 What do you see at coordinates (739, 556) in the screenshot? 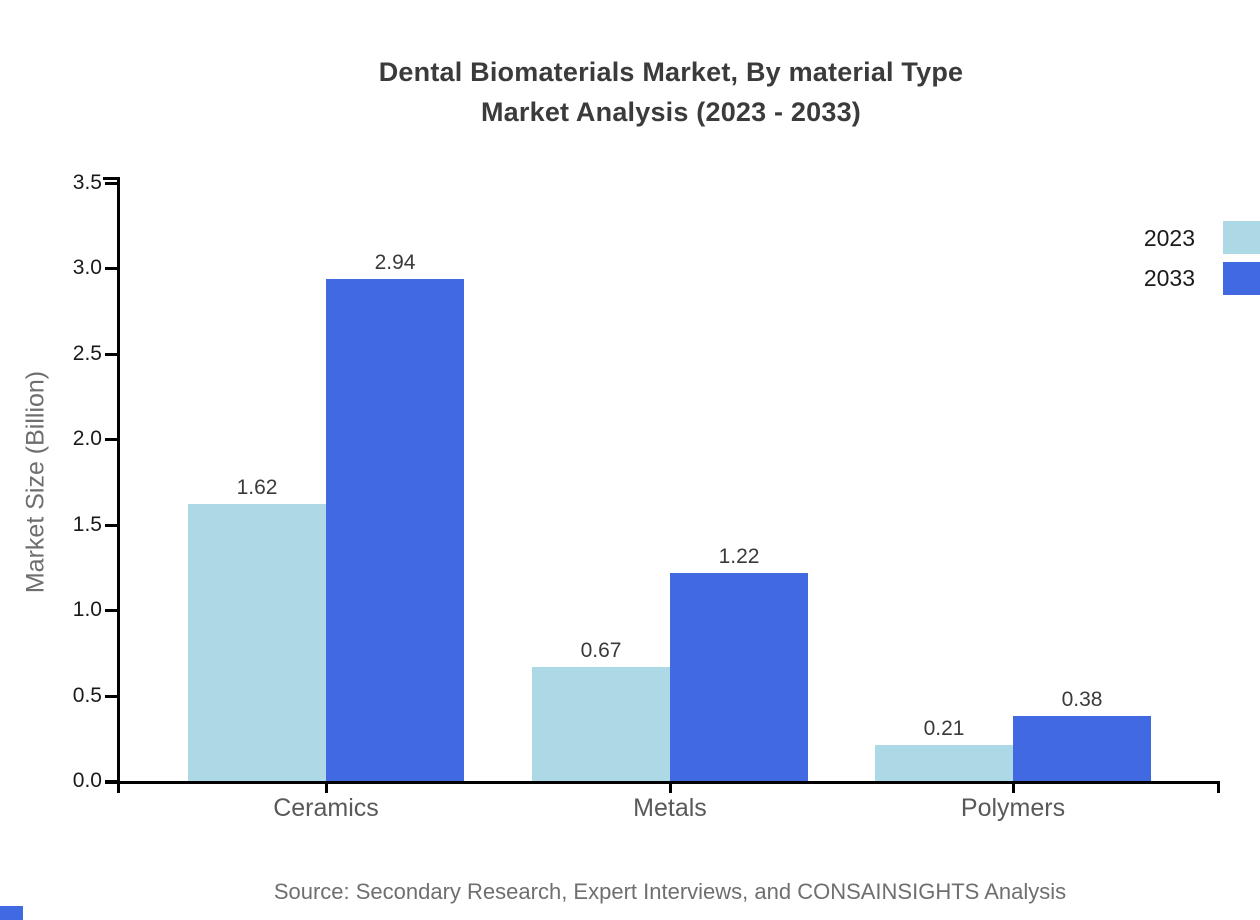
I see `value-label-2033-metals: 1.22` at bounding box center [739, 556].